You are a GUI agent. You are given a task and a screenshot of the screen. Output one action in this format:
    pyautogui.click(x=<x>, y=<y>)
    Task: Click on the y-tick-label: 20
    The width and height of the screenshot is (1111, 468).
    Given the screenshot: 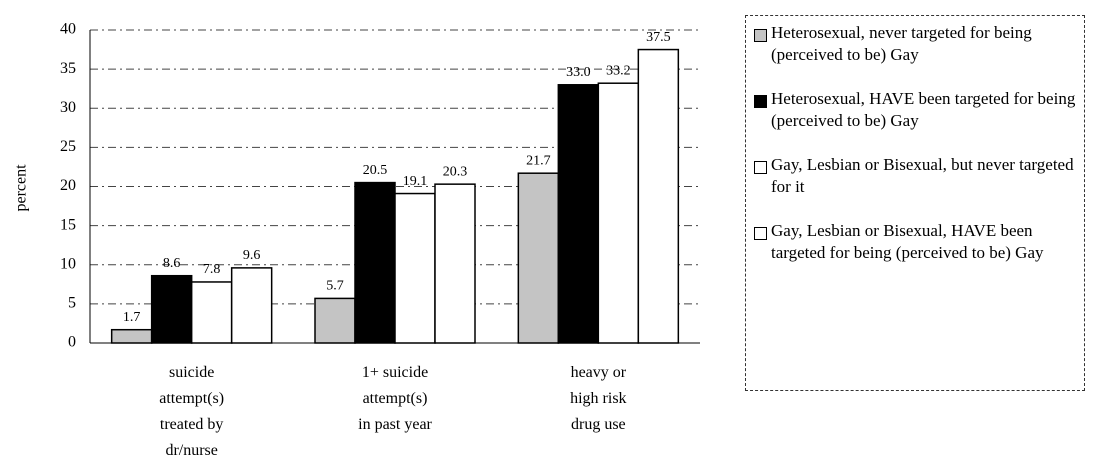 What is the action you would take?
    pyautogui.click(x=68, y=185)
    